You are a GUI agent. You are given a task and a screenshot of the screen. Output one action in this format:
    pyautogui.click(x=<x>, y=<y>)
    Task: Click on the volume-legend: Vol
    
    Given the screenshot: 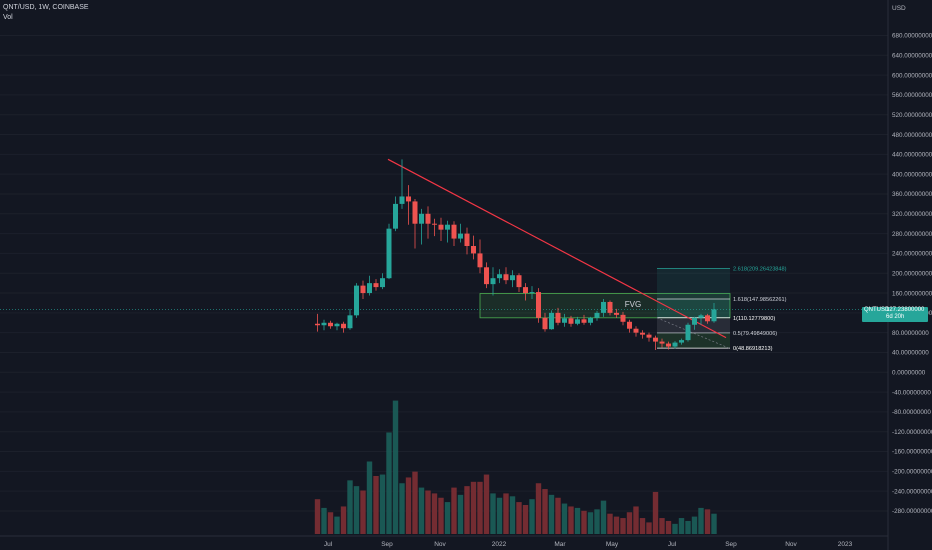 What is the action you would take?
    pyautogui.click(x=8, y=17)
    